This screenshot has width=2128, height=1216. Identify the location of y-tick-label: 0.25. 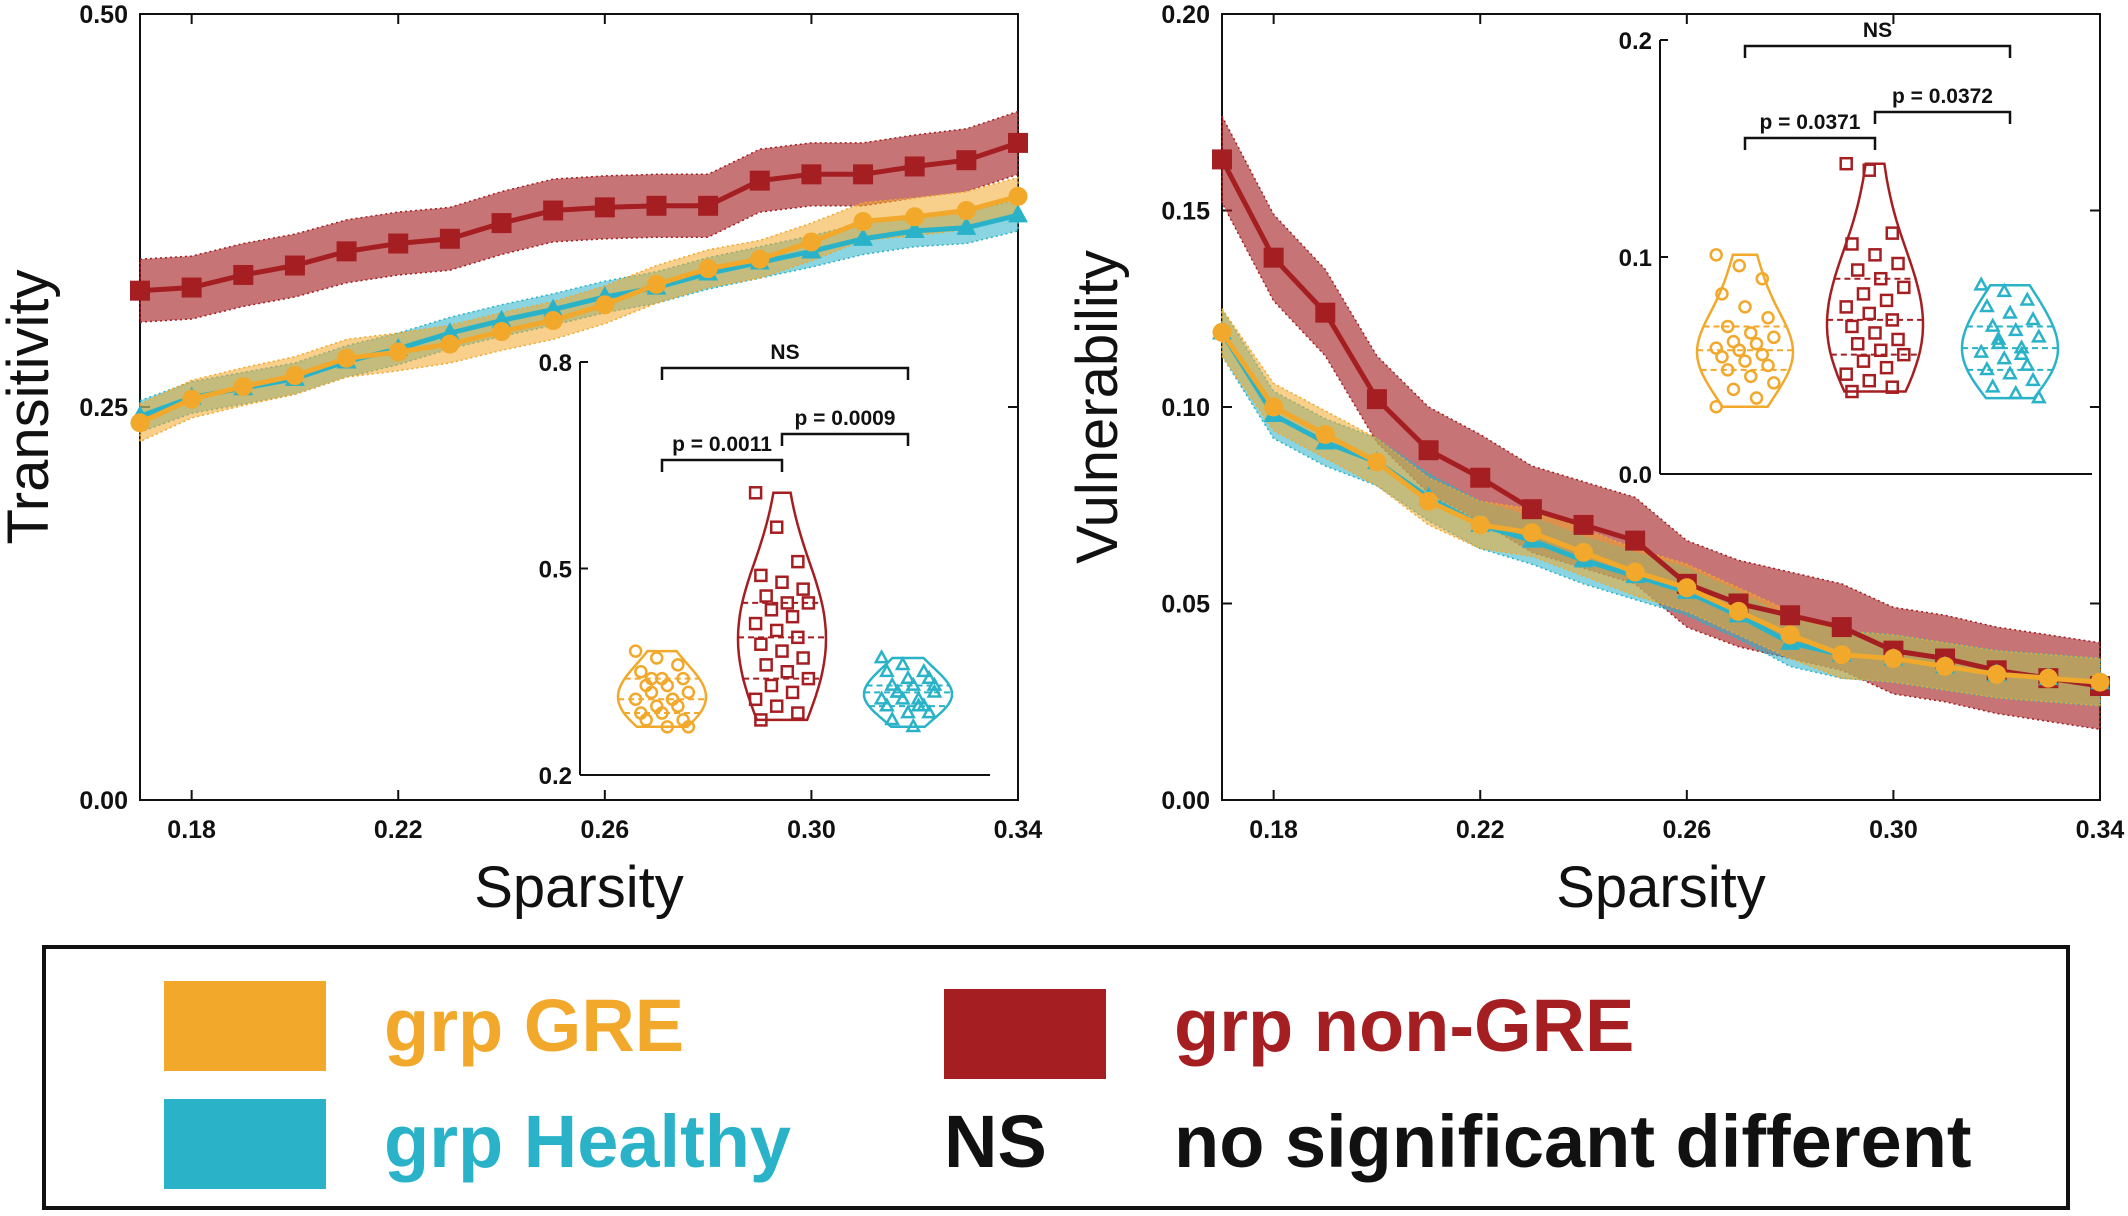
(103, 408).